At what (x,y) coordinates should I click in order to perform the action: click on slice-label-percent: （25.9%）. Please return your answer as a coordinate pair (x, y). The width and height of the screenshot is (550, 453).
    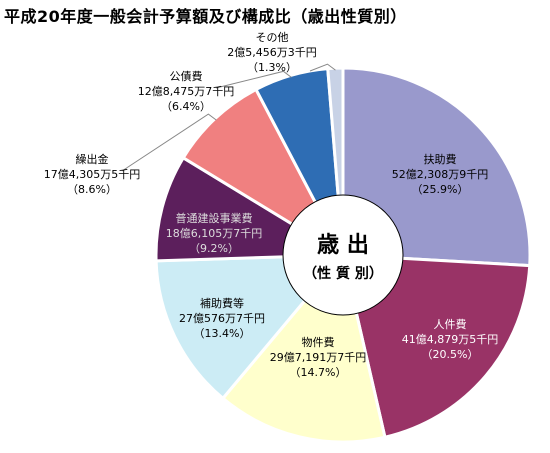
    Looking at the image, I should click on (440, 189).